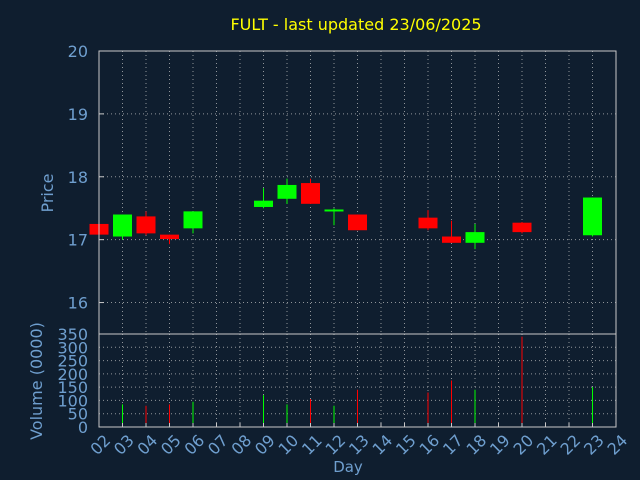  Describe the element at coordinates (72, 400) in the screenshot. I see `volume-y-tick-label: 100` at that location.